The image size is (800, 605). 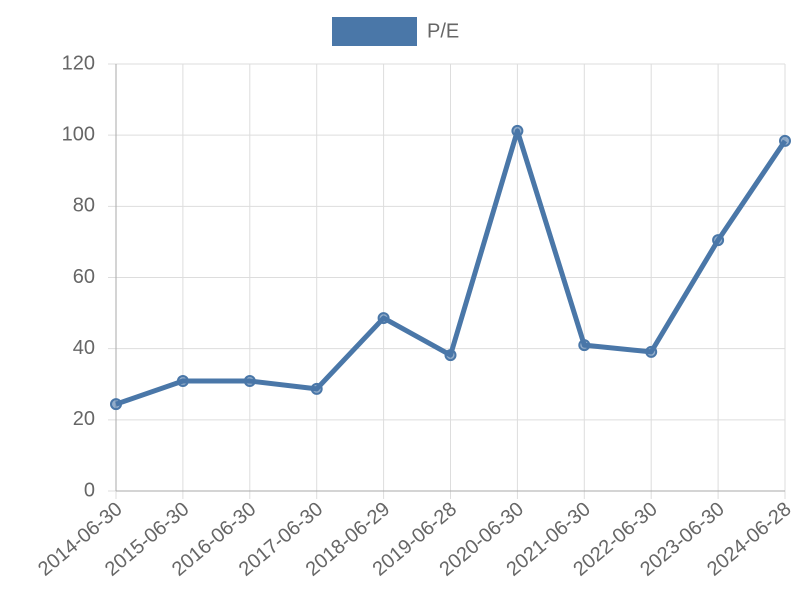 What do you see at coordinates (374, 31) in the screenshot?
I see `legend-swatch` at bounding box center [374, 31].